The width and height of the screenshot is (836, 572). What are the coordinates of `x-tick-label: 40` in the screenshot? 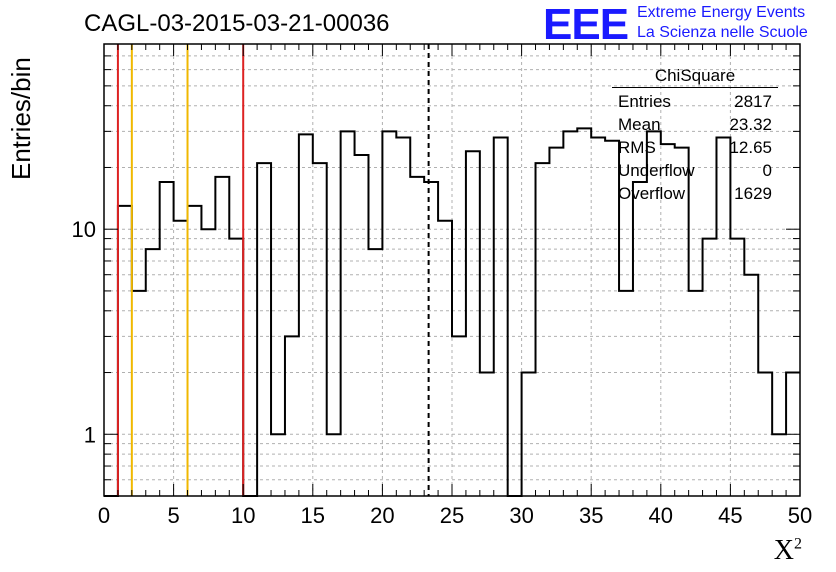 It's located at (661, 515).